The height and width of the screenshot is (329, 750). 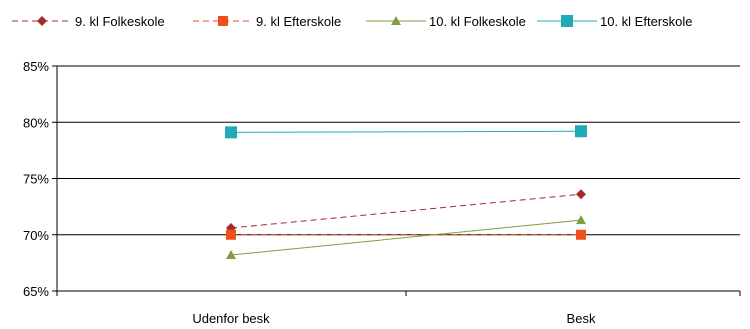 I want to click on legend-item: 10. kl Efterskole, so click(x=615, y=21).